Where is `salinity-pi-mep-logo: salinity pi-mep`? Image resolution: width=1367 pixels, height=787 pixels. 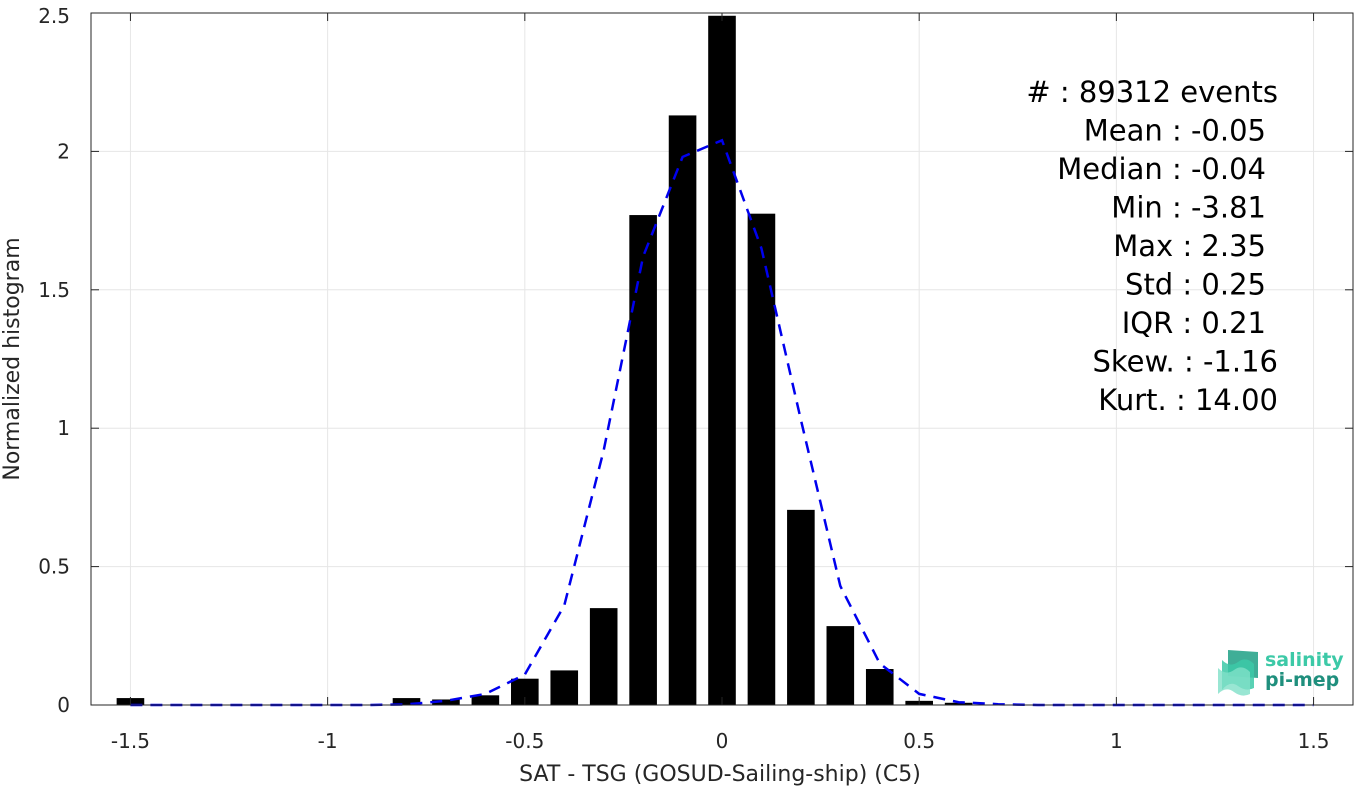 salinity-pi-mep-logo: salinity pi-mep is located at coordinates (1281, 672).